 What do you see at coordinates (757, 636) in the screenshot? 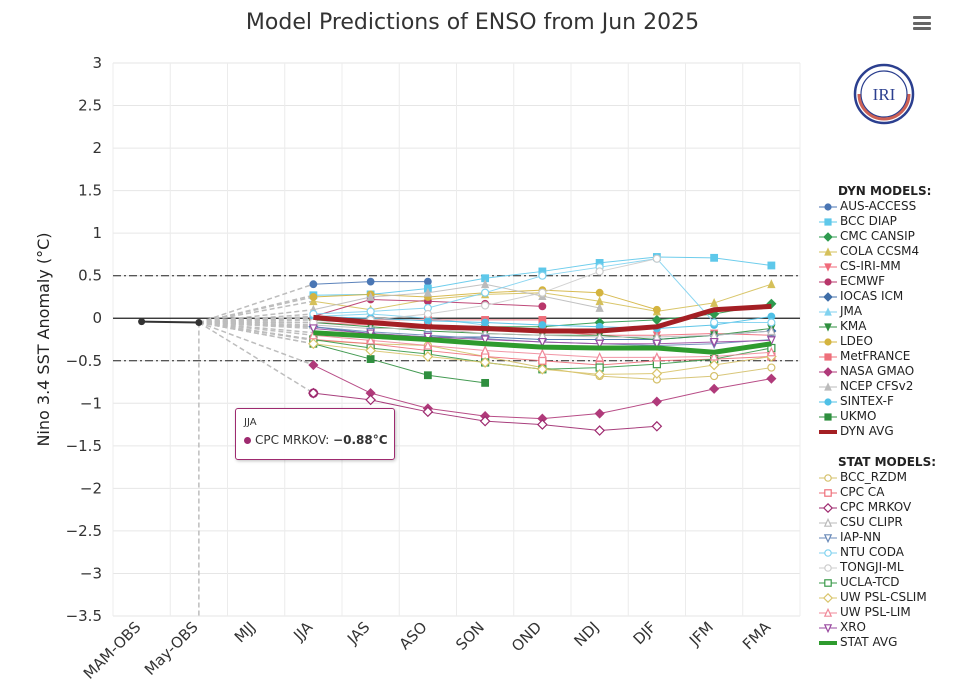
I see `x-tick-label: FMA` at bounding box center [757, 636].